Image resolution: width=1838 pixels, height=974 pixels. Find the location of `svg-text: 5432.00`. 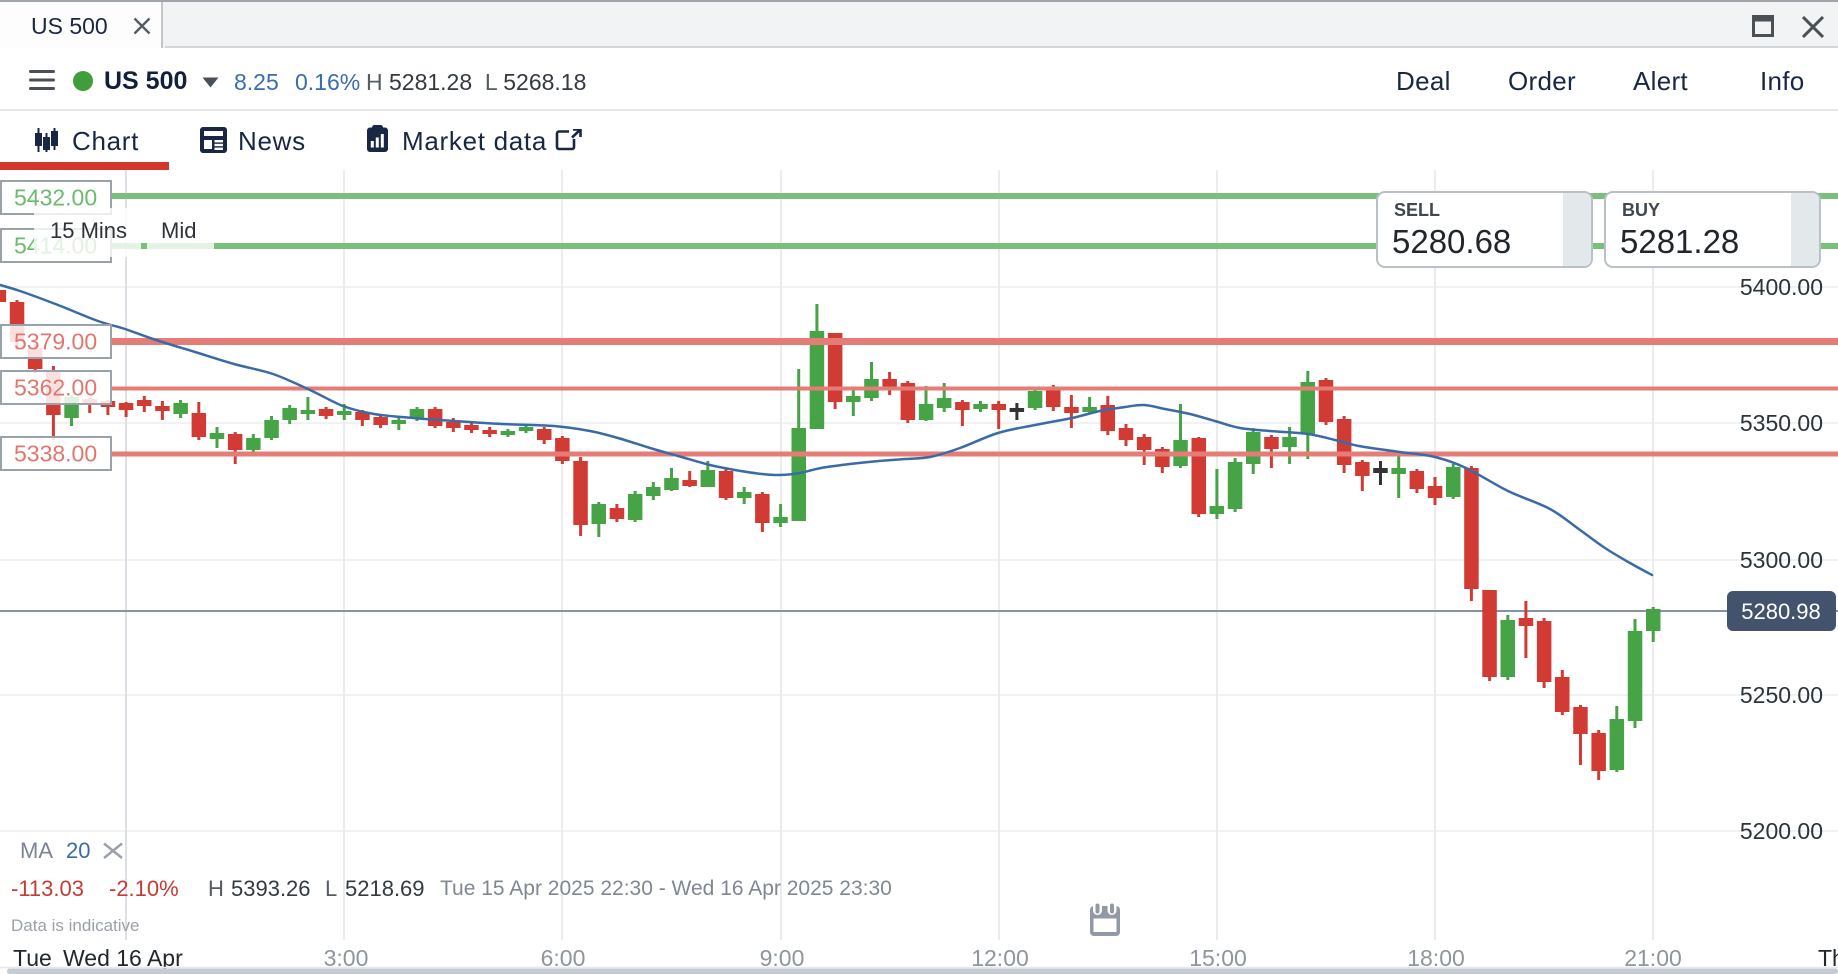

svg-text: 5432.00 is located at coordinates (55, 198).